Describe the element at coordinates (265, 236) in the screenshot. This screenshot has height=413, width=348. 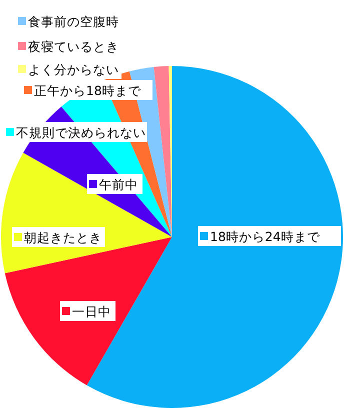
I see `legend-label: 18時から24時まで` at that location.